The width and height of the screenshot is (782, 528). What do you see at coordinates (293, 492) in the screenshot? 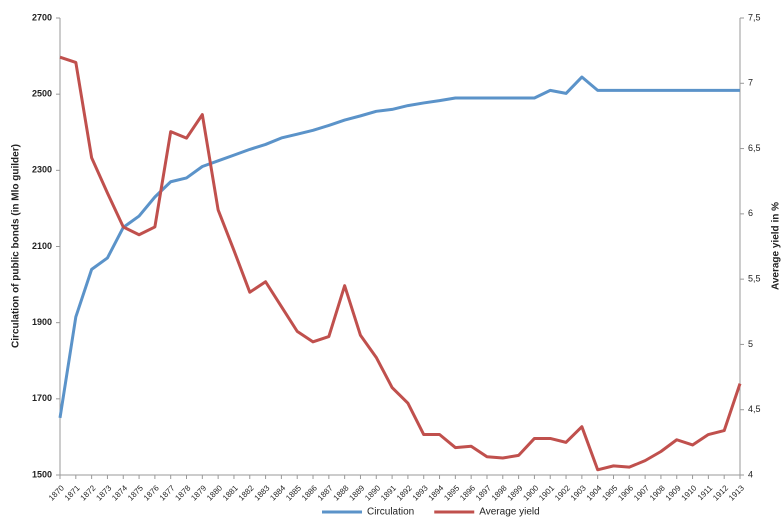
I see `x-tick-label: 1885` at bounding box center [293, 492].